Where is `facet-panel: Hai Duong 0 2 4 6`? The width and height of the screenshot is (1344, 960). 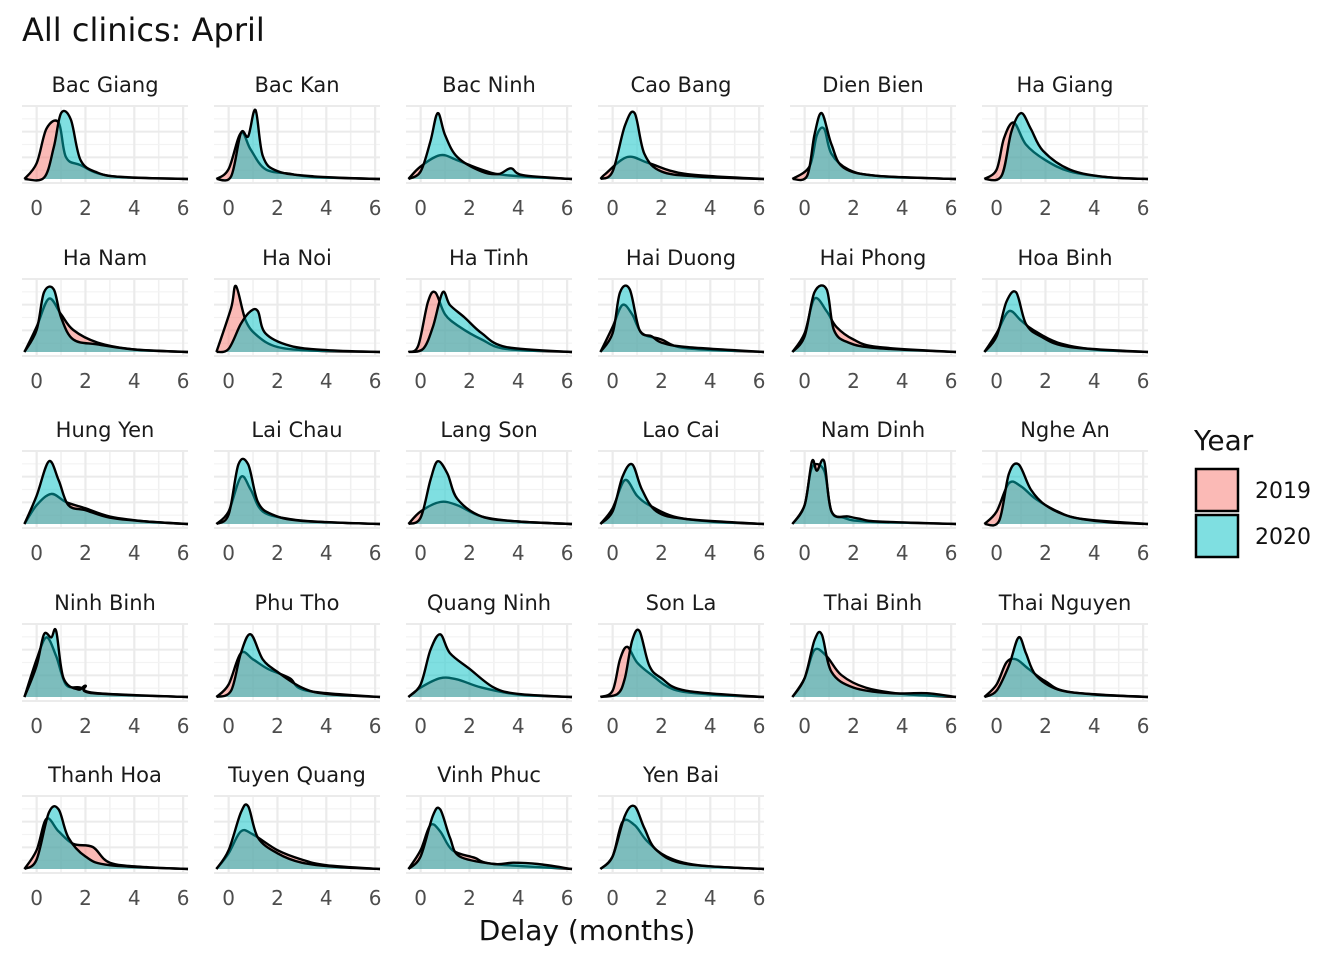 facet-panel: Hai Duong 0 2 4 6 is located at coordinates (681, 319).